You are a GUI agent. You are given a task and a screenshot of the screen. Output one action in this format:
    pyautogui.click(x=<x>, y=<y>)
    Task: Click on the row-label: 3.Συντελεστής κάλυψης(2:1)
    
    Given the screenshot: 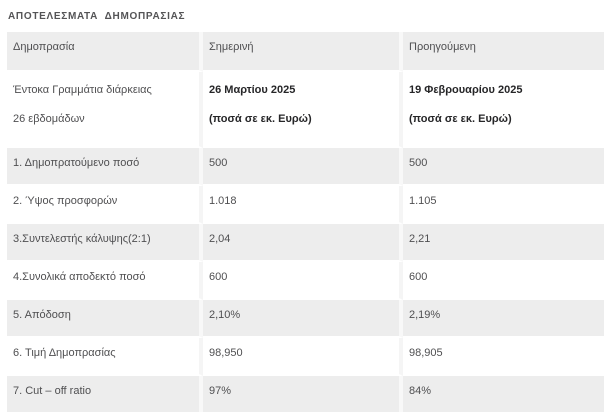 What is the action you would take?
    pyautogui.click(x=105, y=243)
    